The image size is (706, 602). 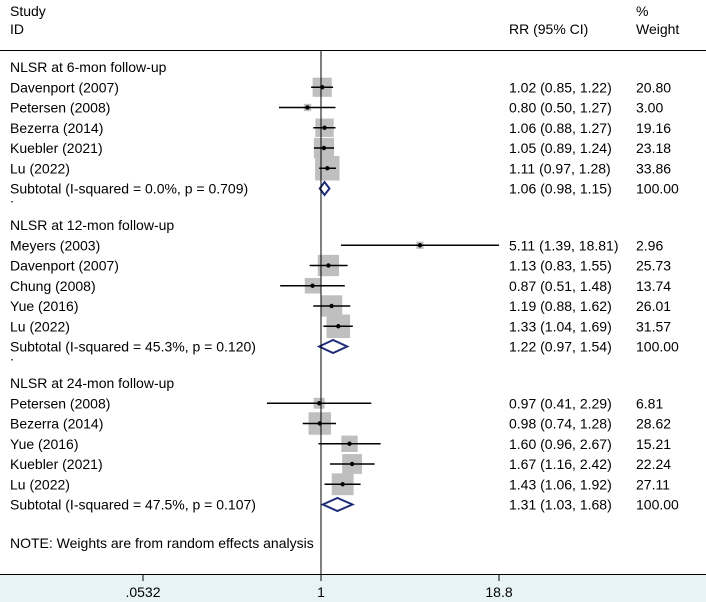 I want to click on study-weight: 20.80, so click(x=653, y=87).